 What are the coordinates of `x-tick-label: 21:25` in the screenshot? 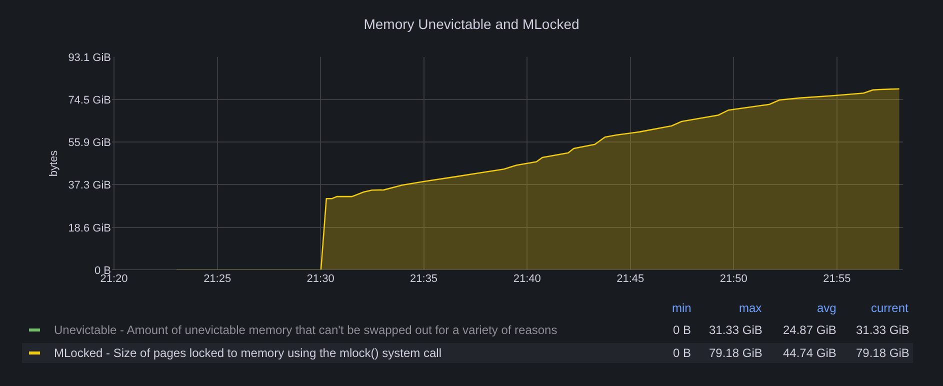 It's located at (218, 279).